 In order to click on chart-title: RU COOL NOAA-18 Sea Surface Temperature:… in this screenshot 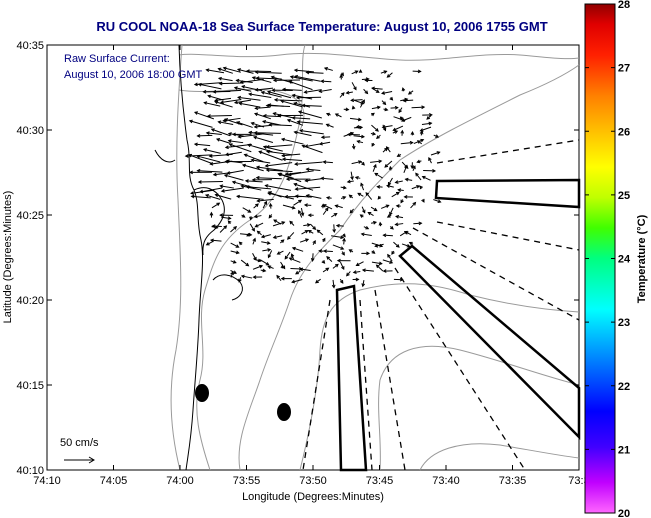, I will do `click(321, 26)`.